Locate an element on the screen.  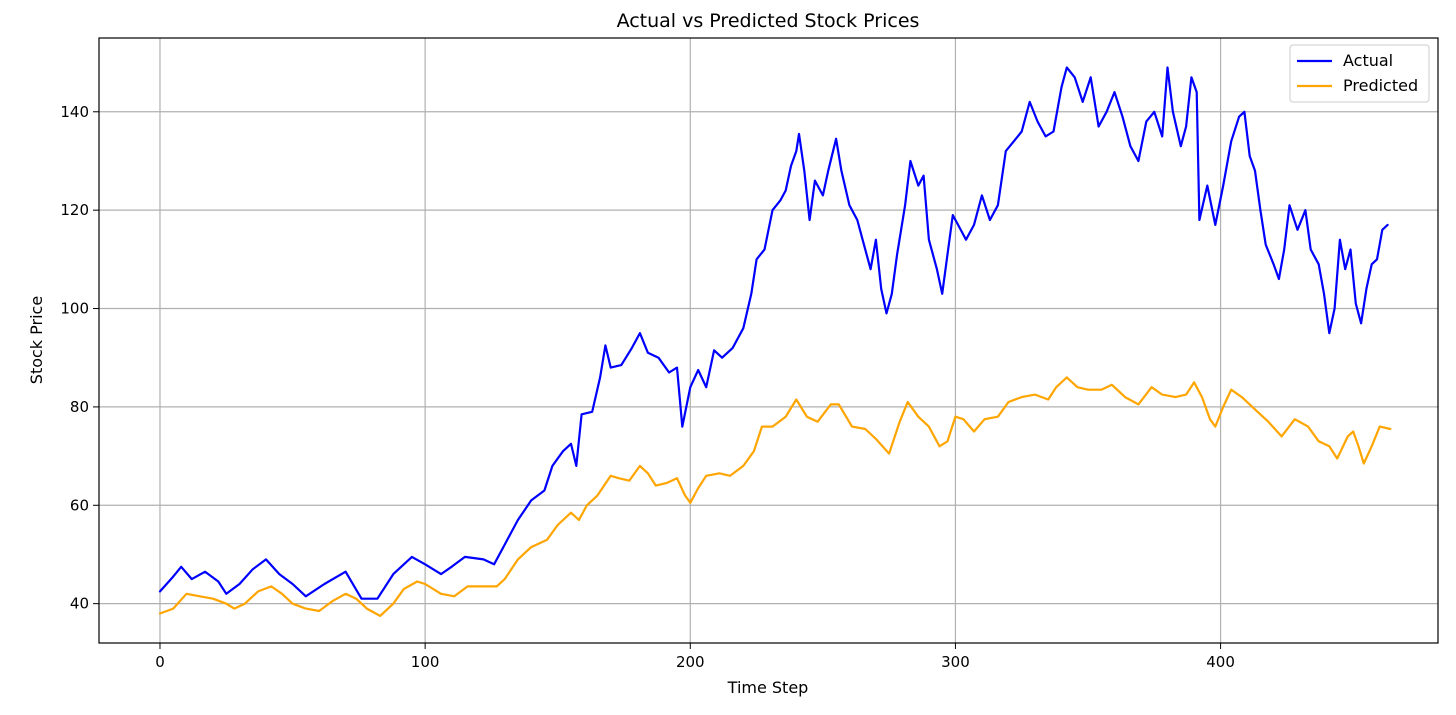
y-tick-label: 40 is located at coordinates (79, 604).